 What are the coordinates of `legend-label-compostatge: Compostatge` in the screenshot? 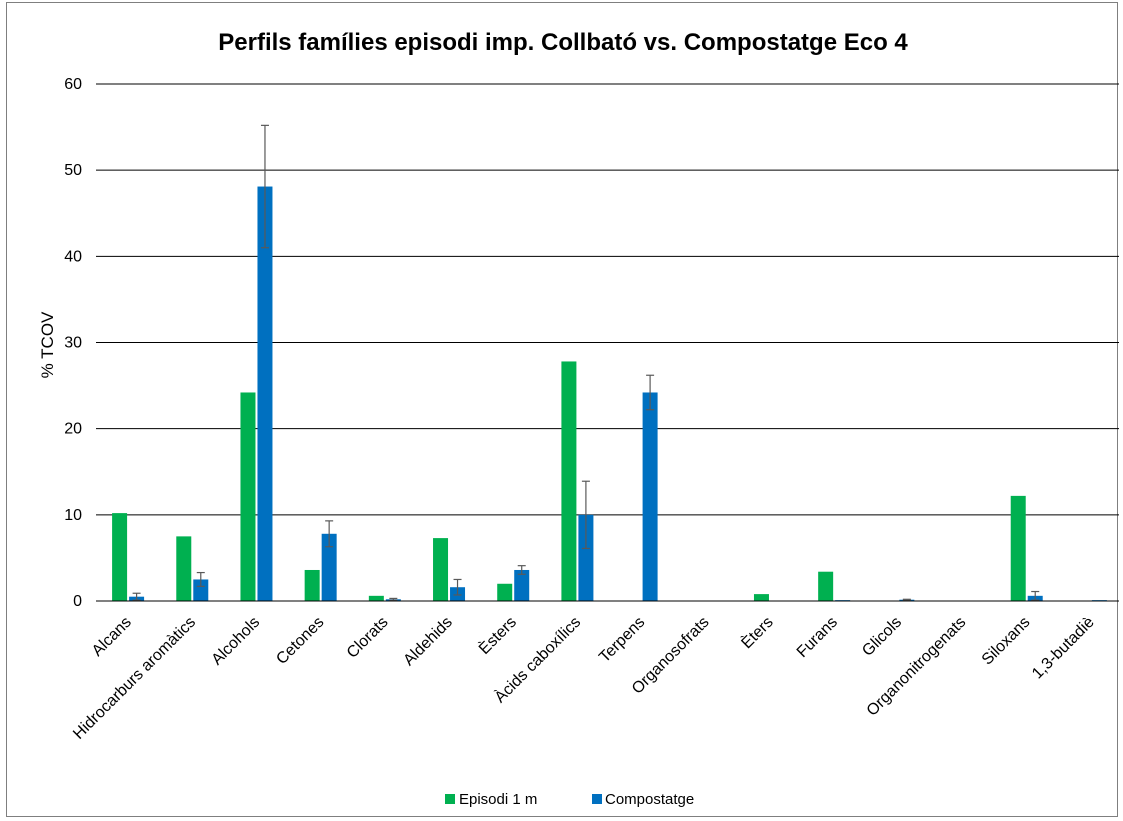 It's located at (649, 799).